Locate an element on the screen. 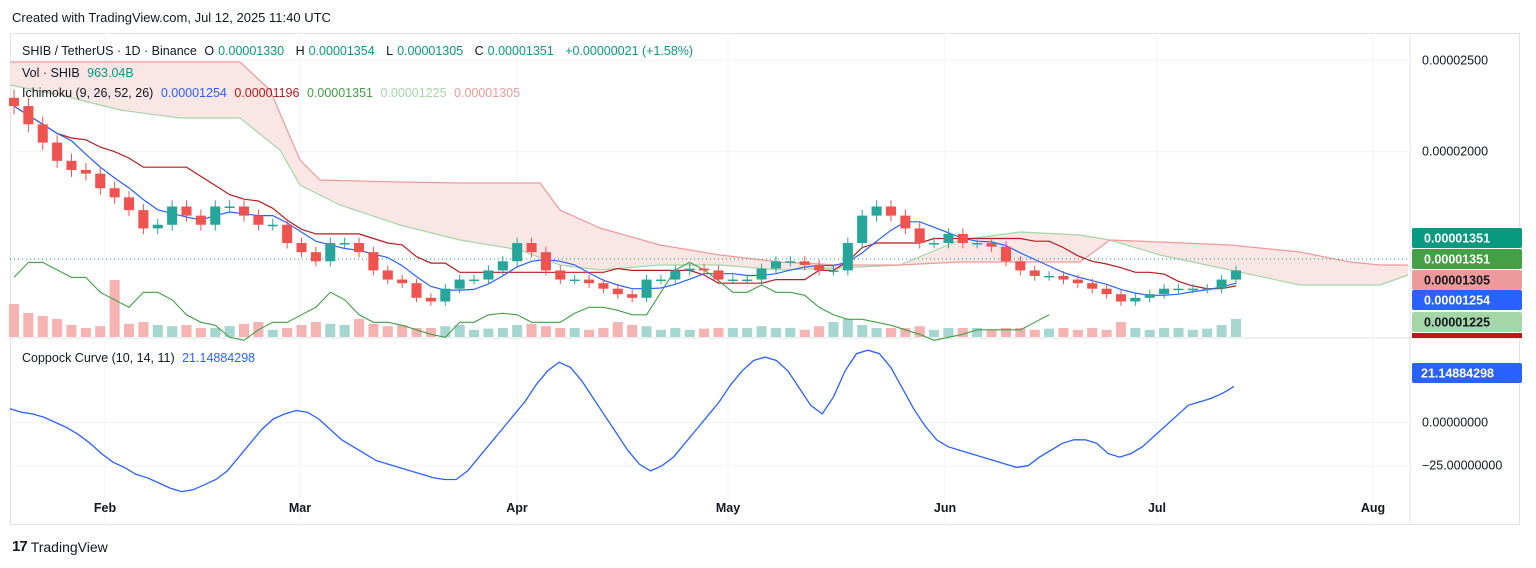 Image resolution: width=1536 pixels, height=568 pixels. coppock-tick-label: 0.00000000 is located at coordinates (1455, 423).